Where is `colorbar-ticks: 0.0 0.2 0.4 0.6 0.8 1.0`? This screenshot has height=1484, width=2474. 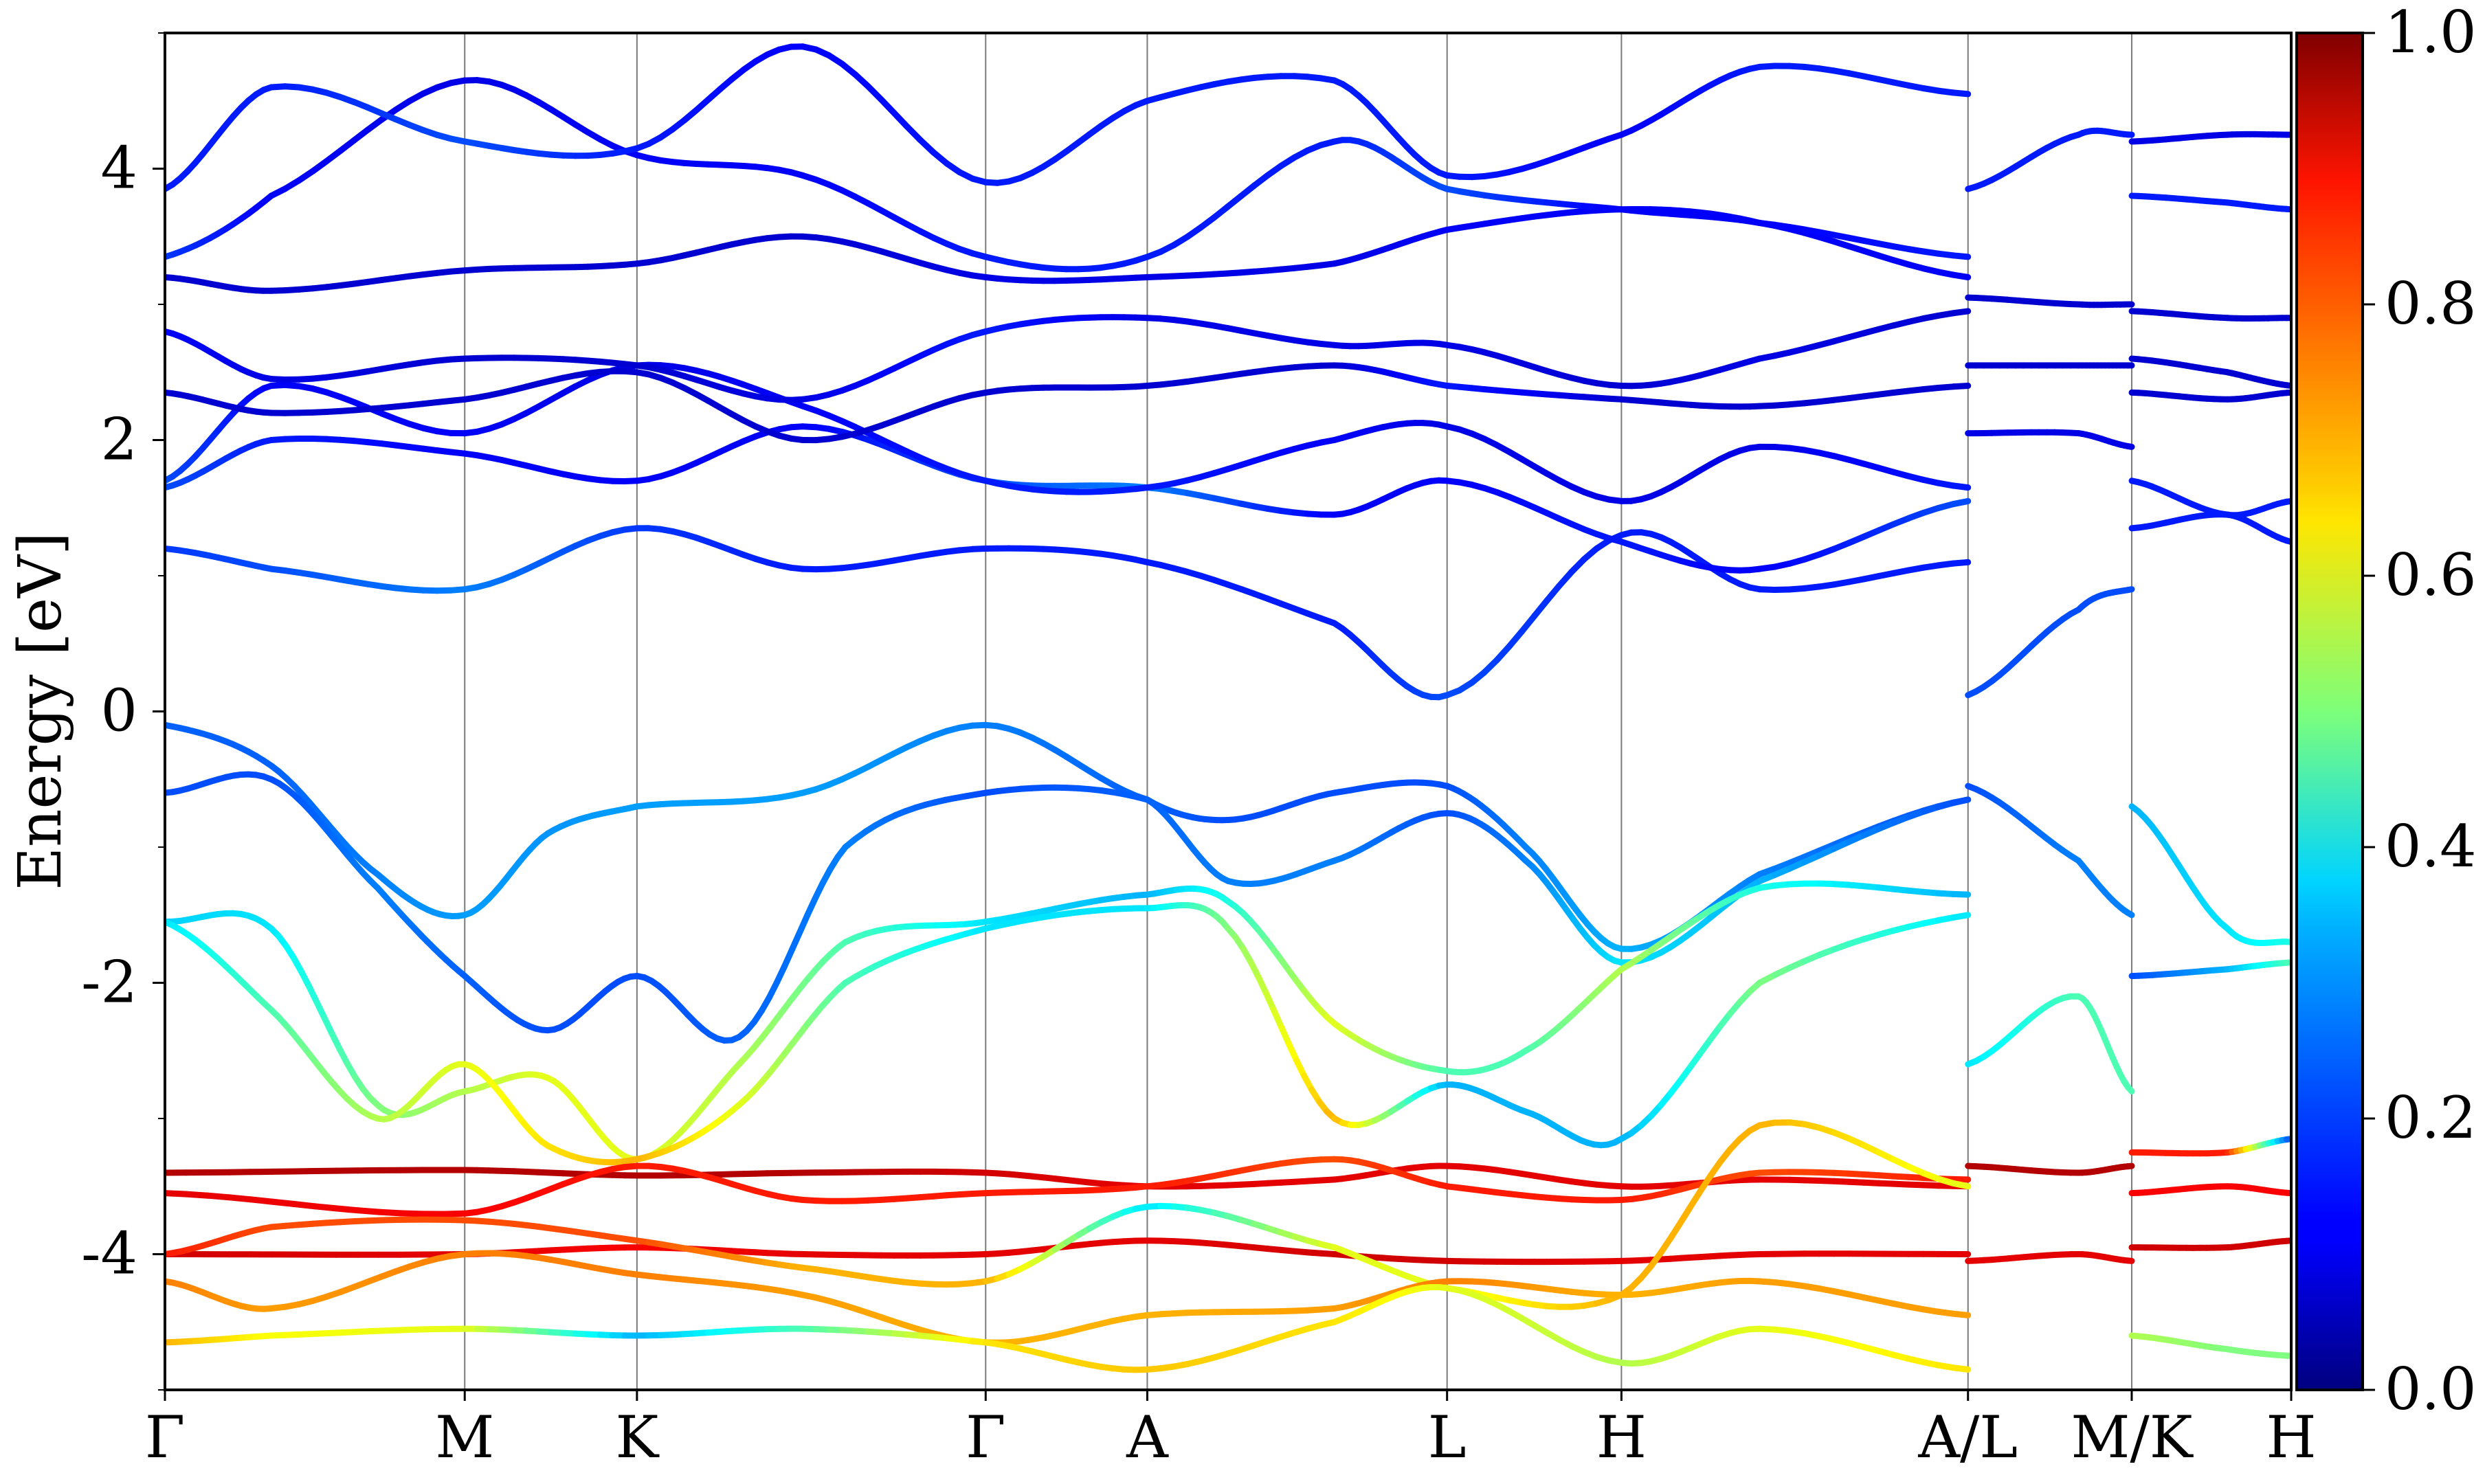
colorbar-ticks: 0.0 0.2 0.4 0.6 0.8 1.0 is located at coordinates (2418, 711).